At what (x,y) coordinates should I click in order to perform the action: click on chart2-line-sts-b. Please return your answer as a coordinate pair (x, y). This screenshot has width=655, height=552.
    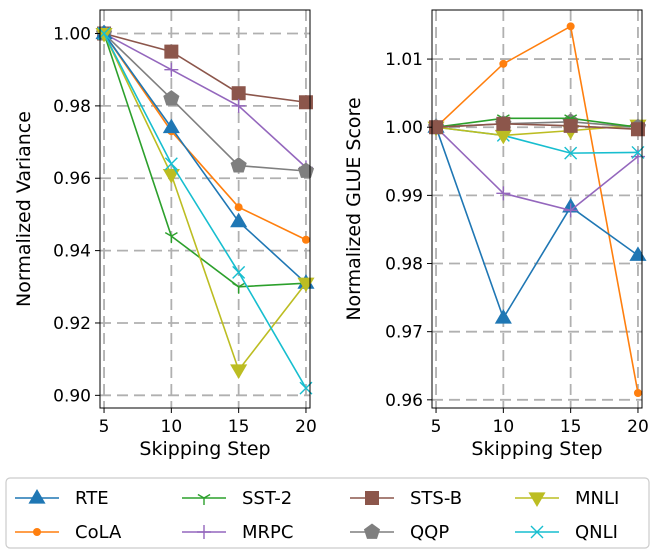
    Looking at the image, I should click on (537, 127).